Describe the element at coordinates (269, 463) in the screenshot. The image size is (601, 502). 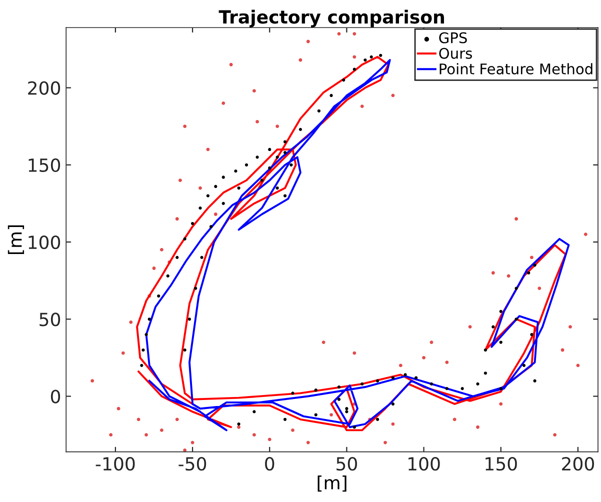
I see `x-tick-label: 0` at that location.